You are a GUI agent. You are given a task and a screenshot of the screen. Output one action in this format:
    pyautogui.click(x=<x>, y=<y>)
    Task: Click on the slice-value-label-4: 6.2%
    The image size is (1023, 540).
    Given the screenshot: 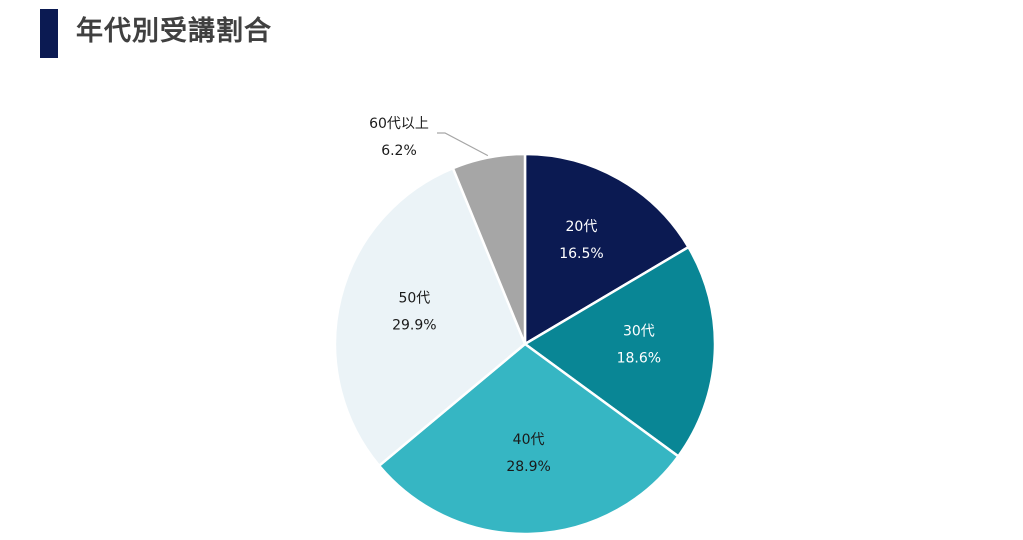 What is the action you would take?
    pyautogui.click(x=399, y=151)
    